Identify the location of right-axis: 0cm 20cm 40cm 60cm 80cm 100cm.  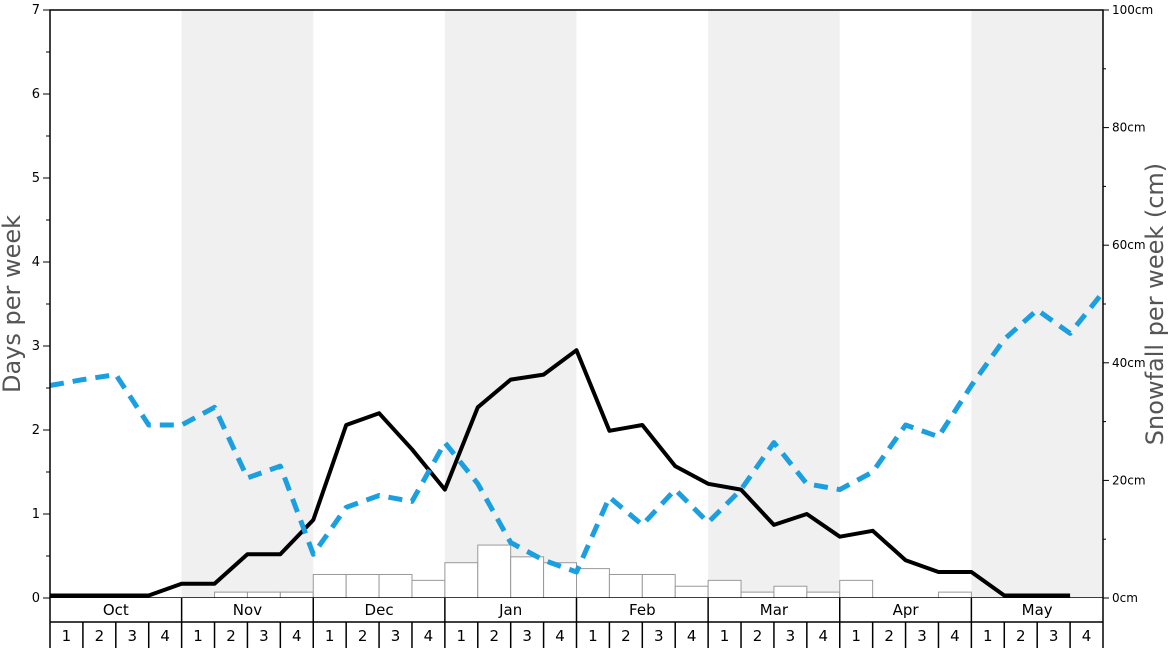
(1128, 304).